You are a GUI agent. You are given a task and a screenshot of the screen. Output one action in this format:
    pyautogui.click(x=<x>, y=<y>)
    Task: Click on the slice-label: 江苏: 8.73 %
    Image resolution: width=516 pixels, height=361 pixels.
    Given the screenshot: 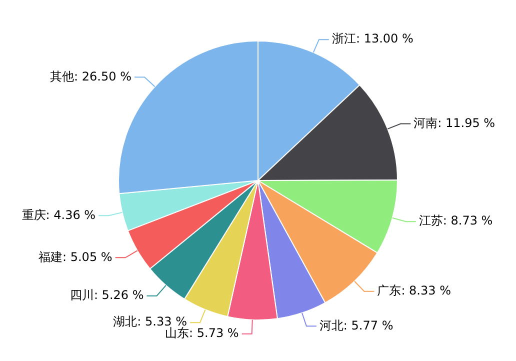 What is the action you would take?
    pyautogui.click(x=455, y=221)
    